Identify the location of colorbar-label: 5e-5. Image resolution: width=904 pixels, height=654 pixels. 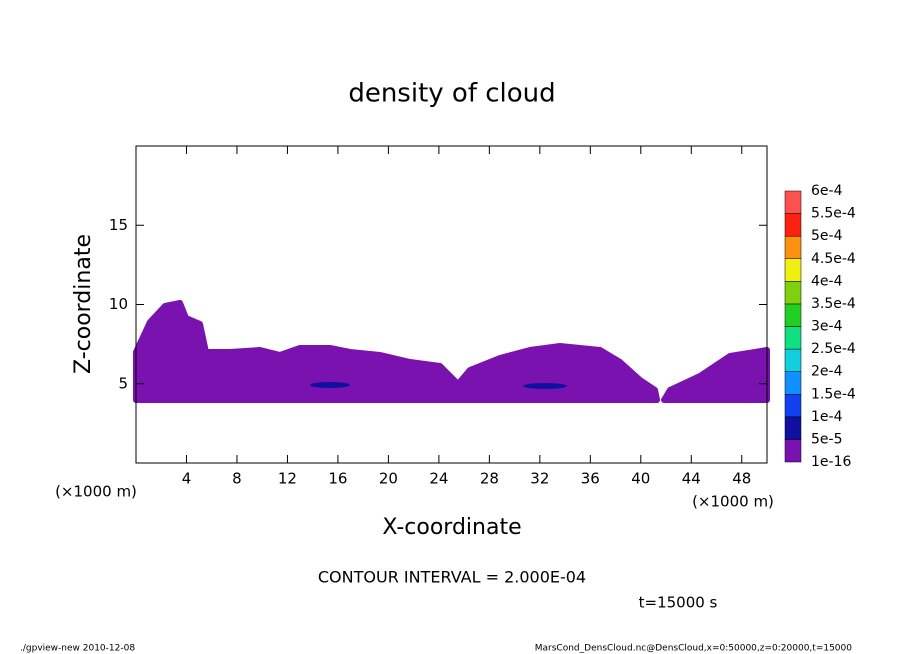
(826, 439).